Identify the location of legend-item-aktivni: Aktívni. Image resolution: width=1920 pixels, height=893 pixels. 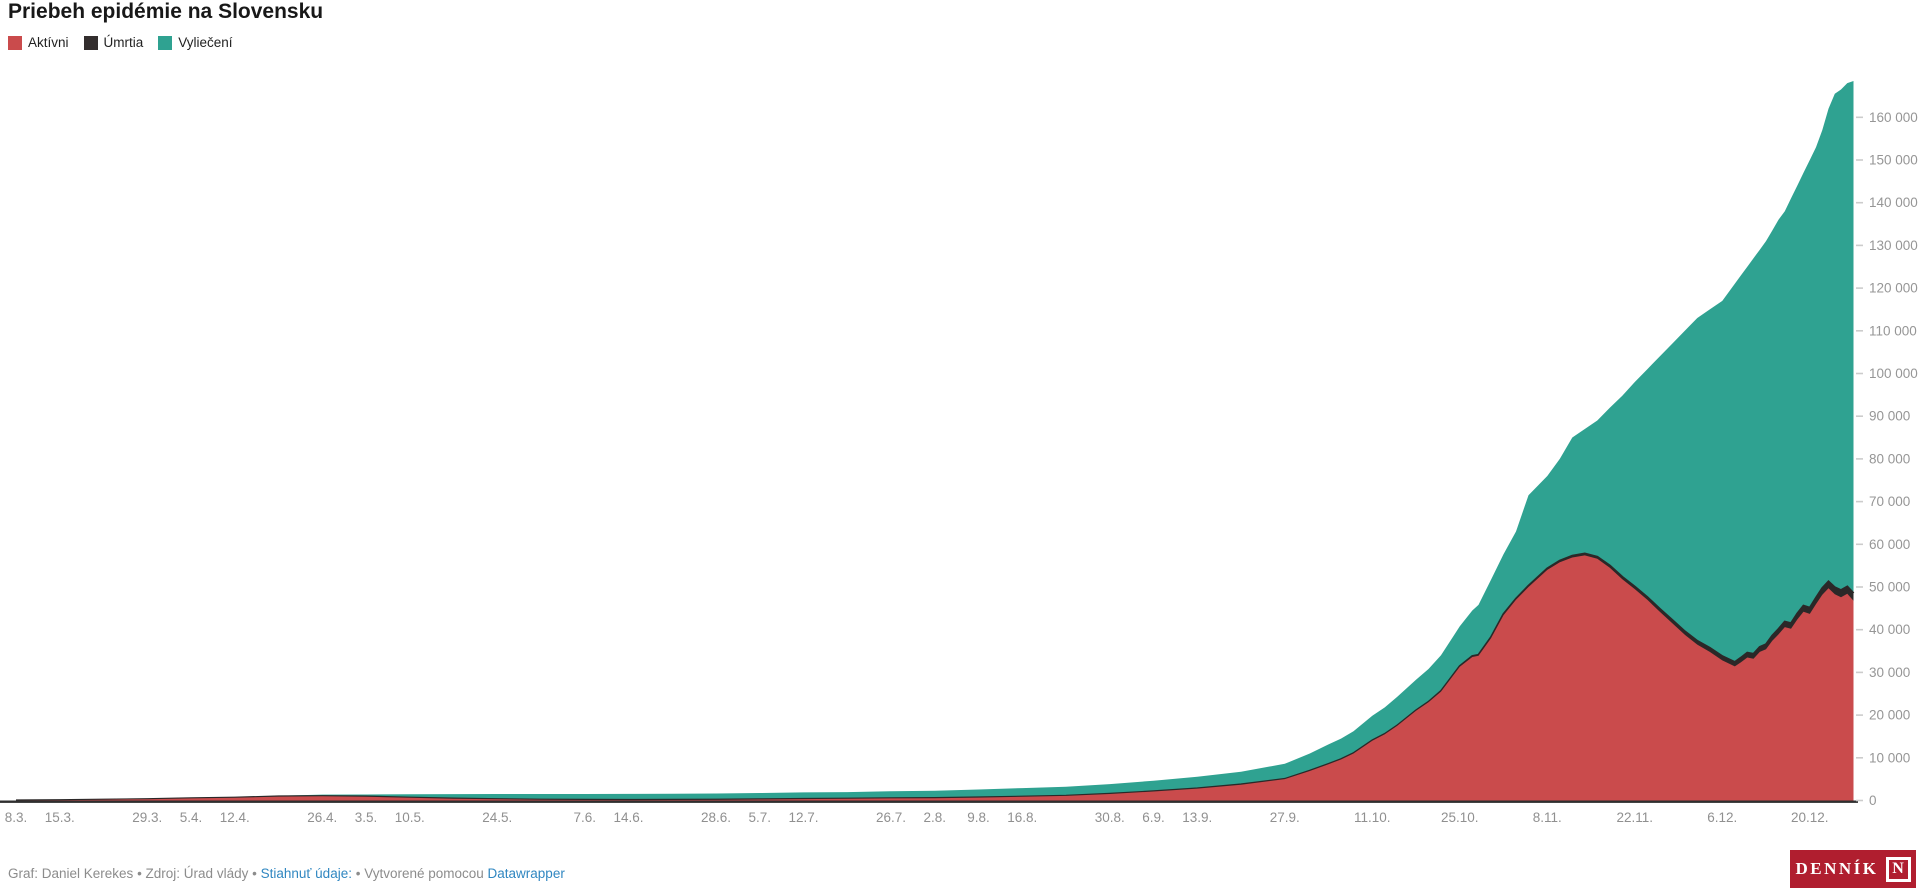
(38, 42).